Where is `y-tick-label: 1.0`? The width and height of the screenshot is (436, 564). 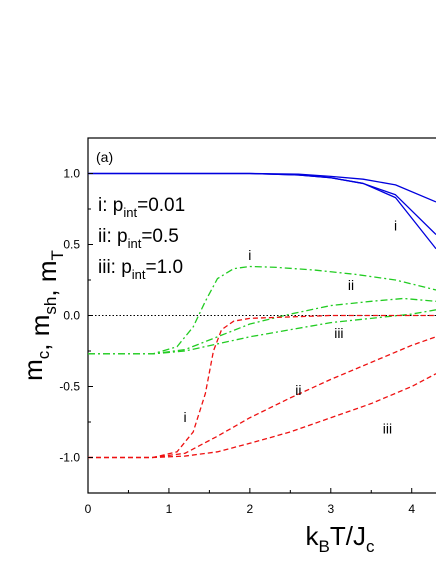
y-tick-label: 1.0 is located at coordinates (71, 174).